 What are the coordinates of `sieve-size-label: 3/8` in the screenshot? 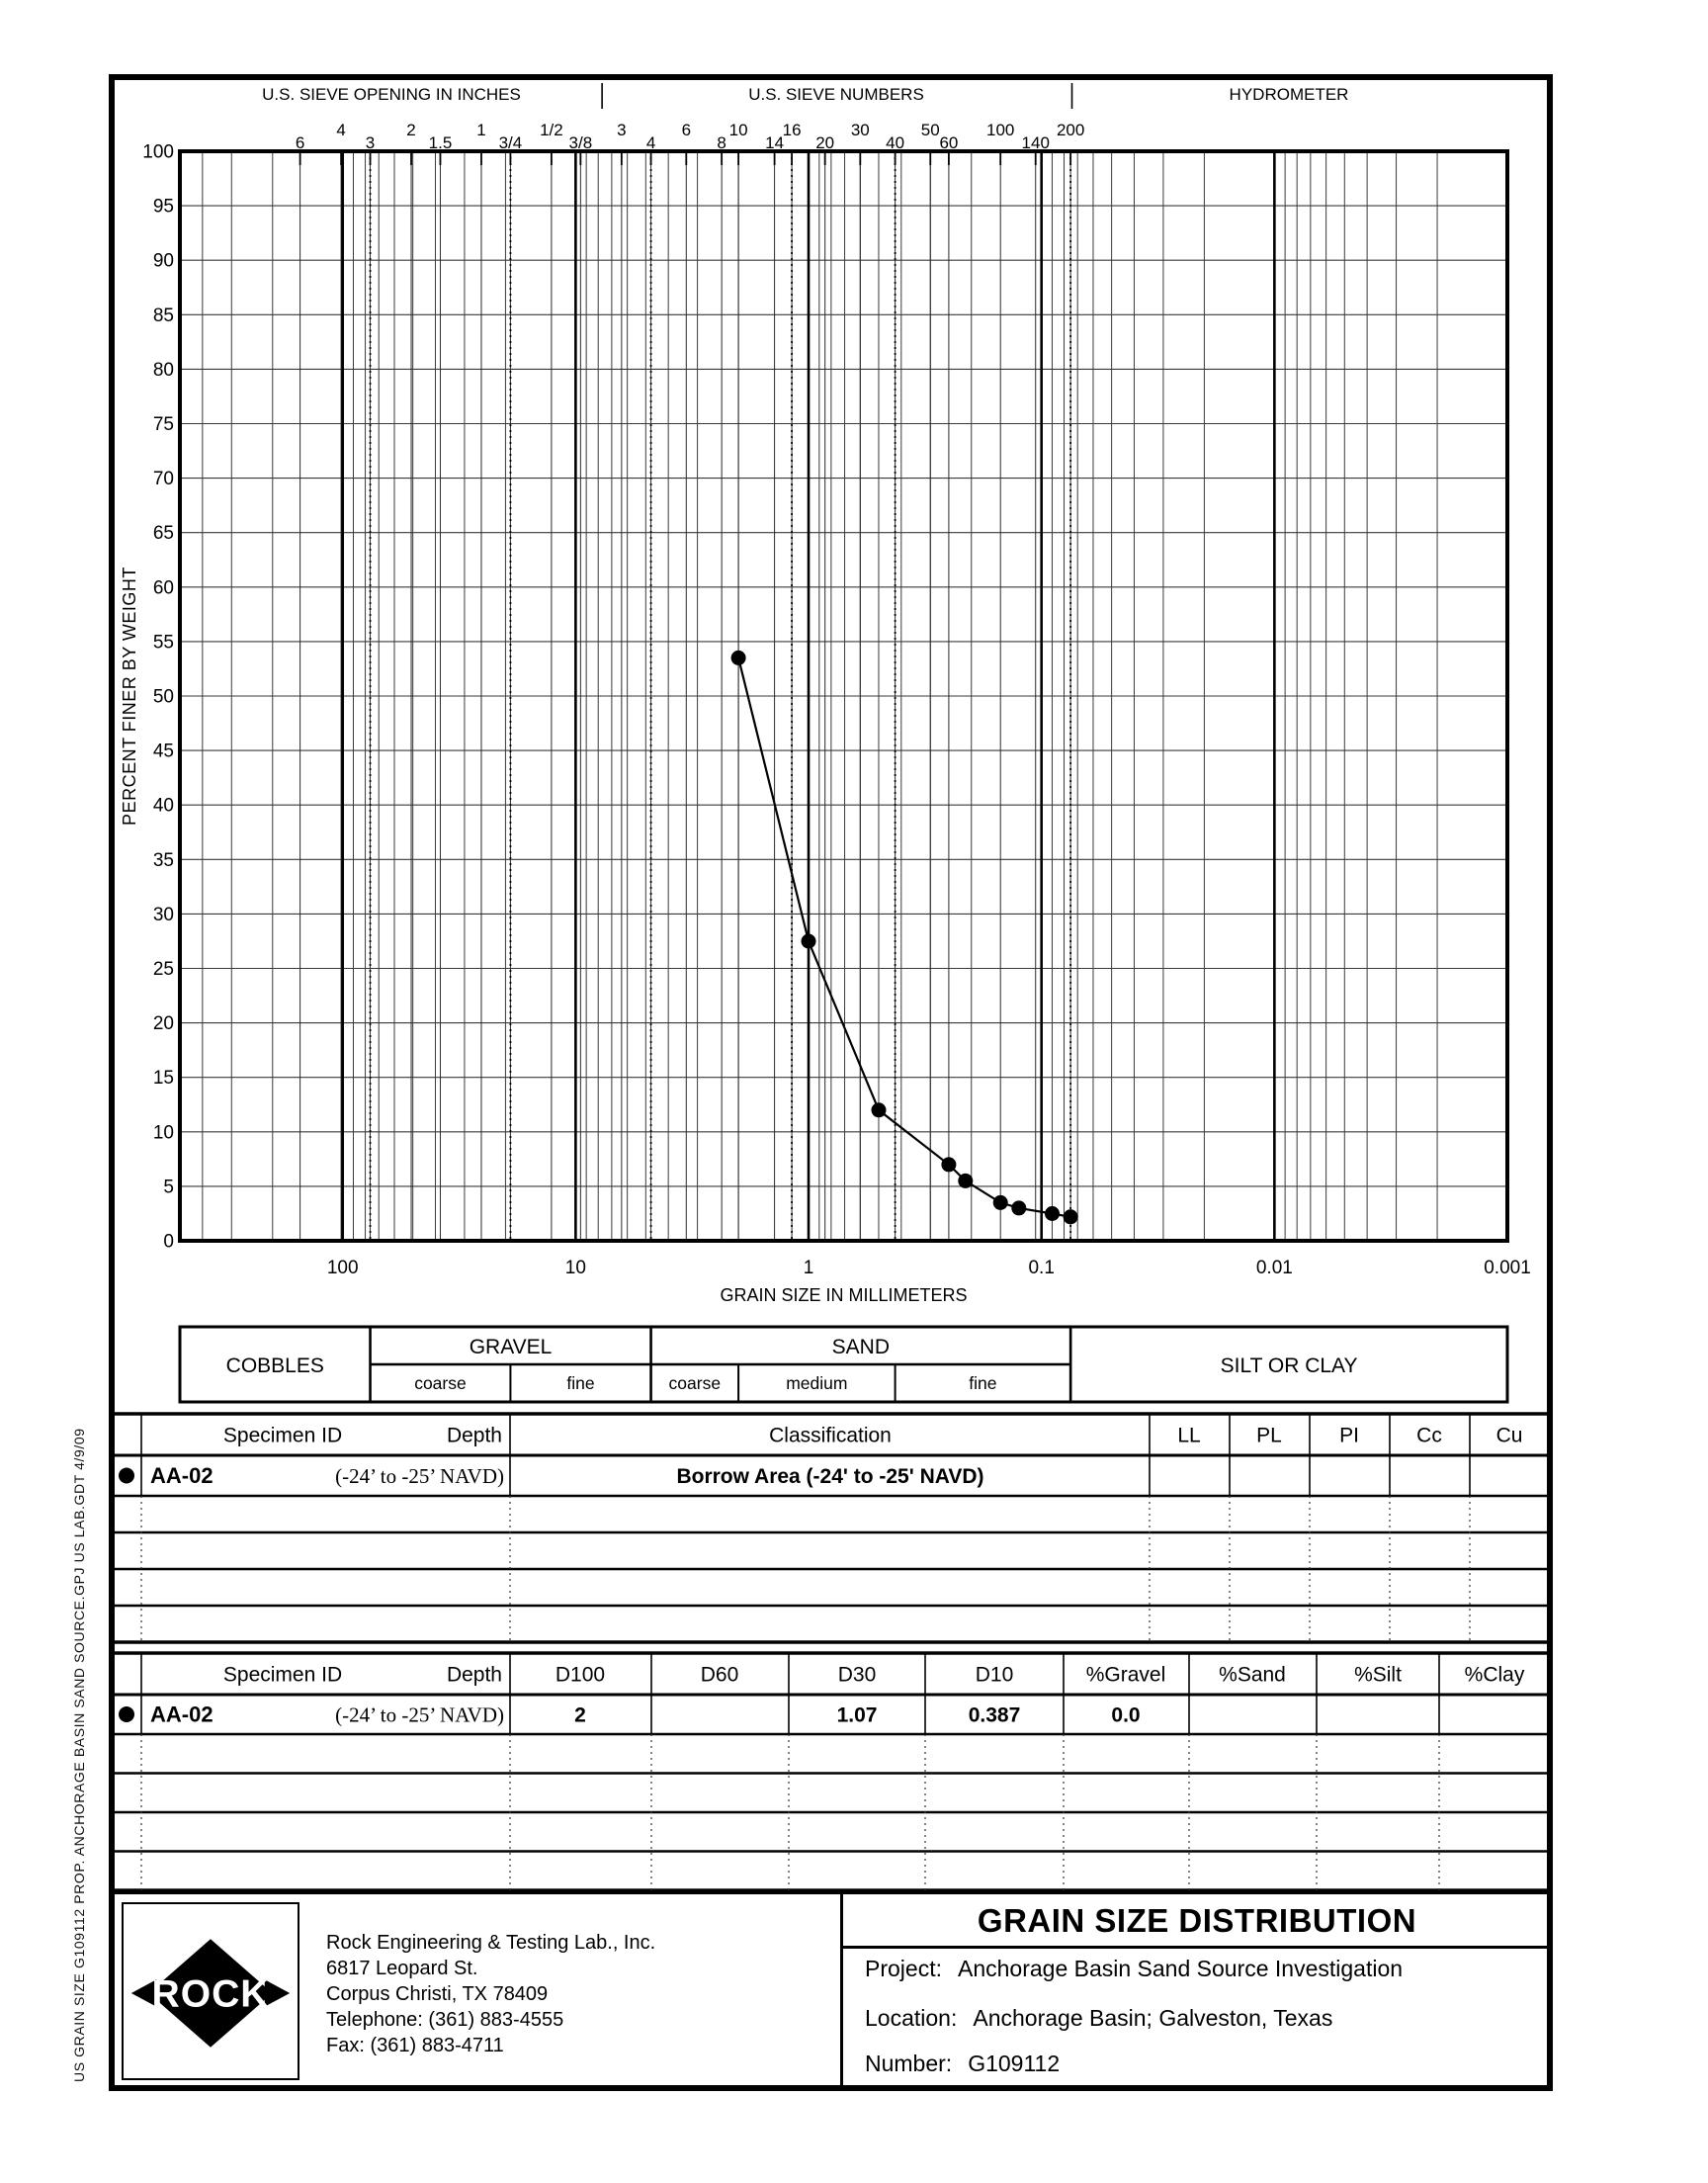 It's located at (581, 142).